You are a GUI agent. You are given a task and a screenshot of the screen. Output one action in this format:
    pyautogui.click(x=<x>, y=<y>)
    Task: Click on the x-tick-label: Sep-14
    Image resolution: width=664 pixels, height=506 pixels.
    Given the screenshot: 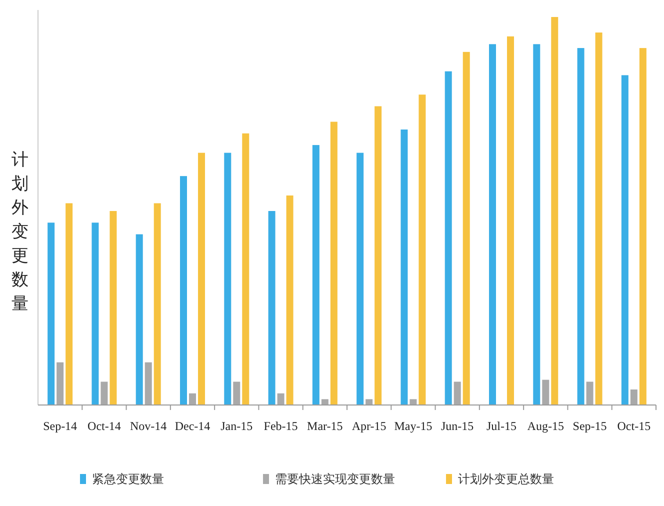 What is the action you would take?
    pyautogui.click(x=60, y=426)
    